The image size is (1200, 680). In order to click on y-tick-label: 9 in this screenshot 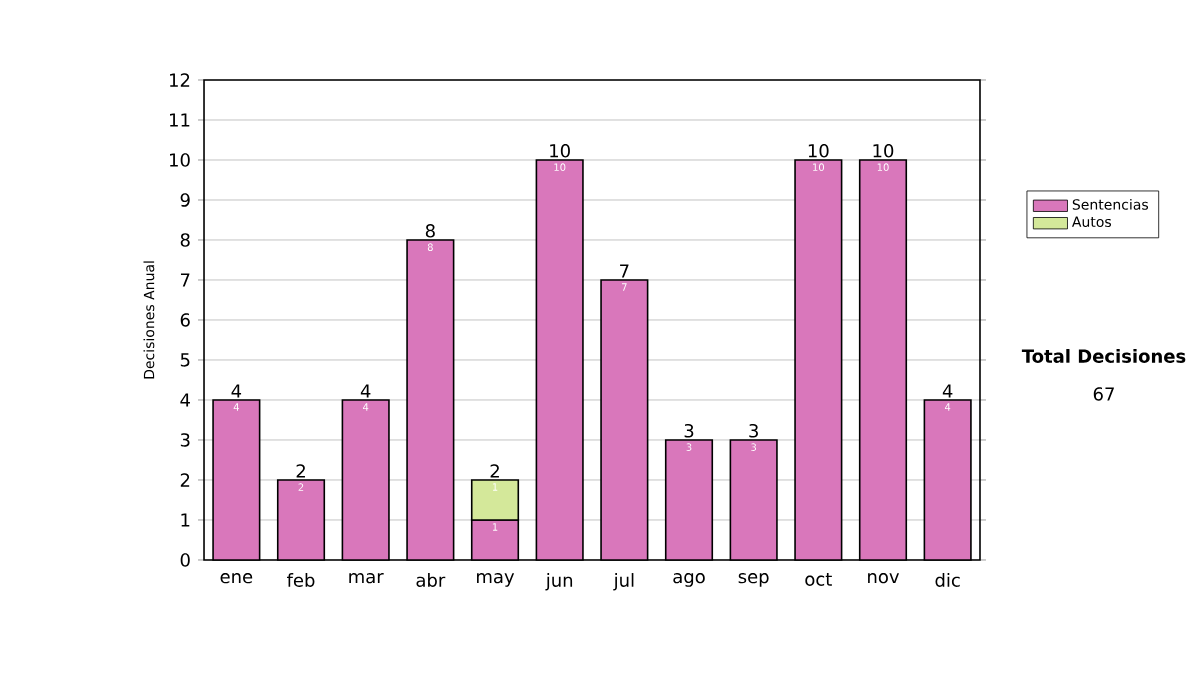, I will do `click(185, 200)`.